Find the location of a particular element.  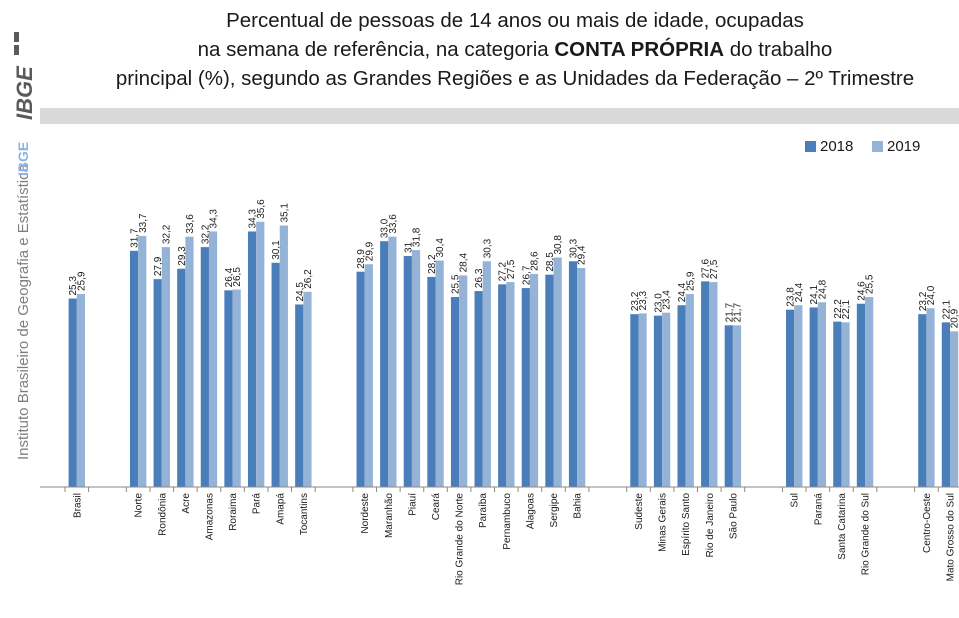

value-label-2019-rio-de-janeiro: 27,5 is located at coordinates (714, 269).